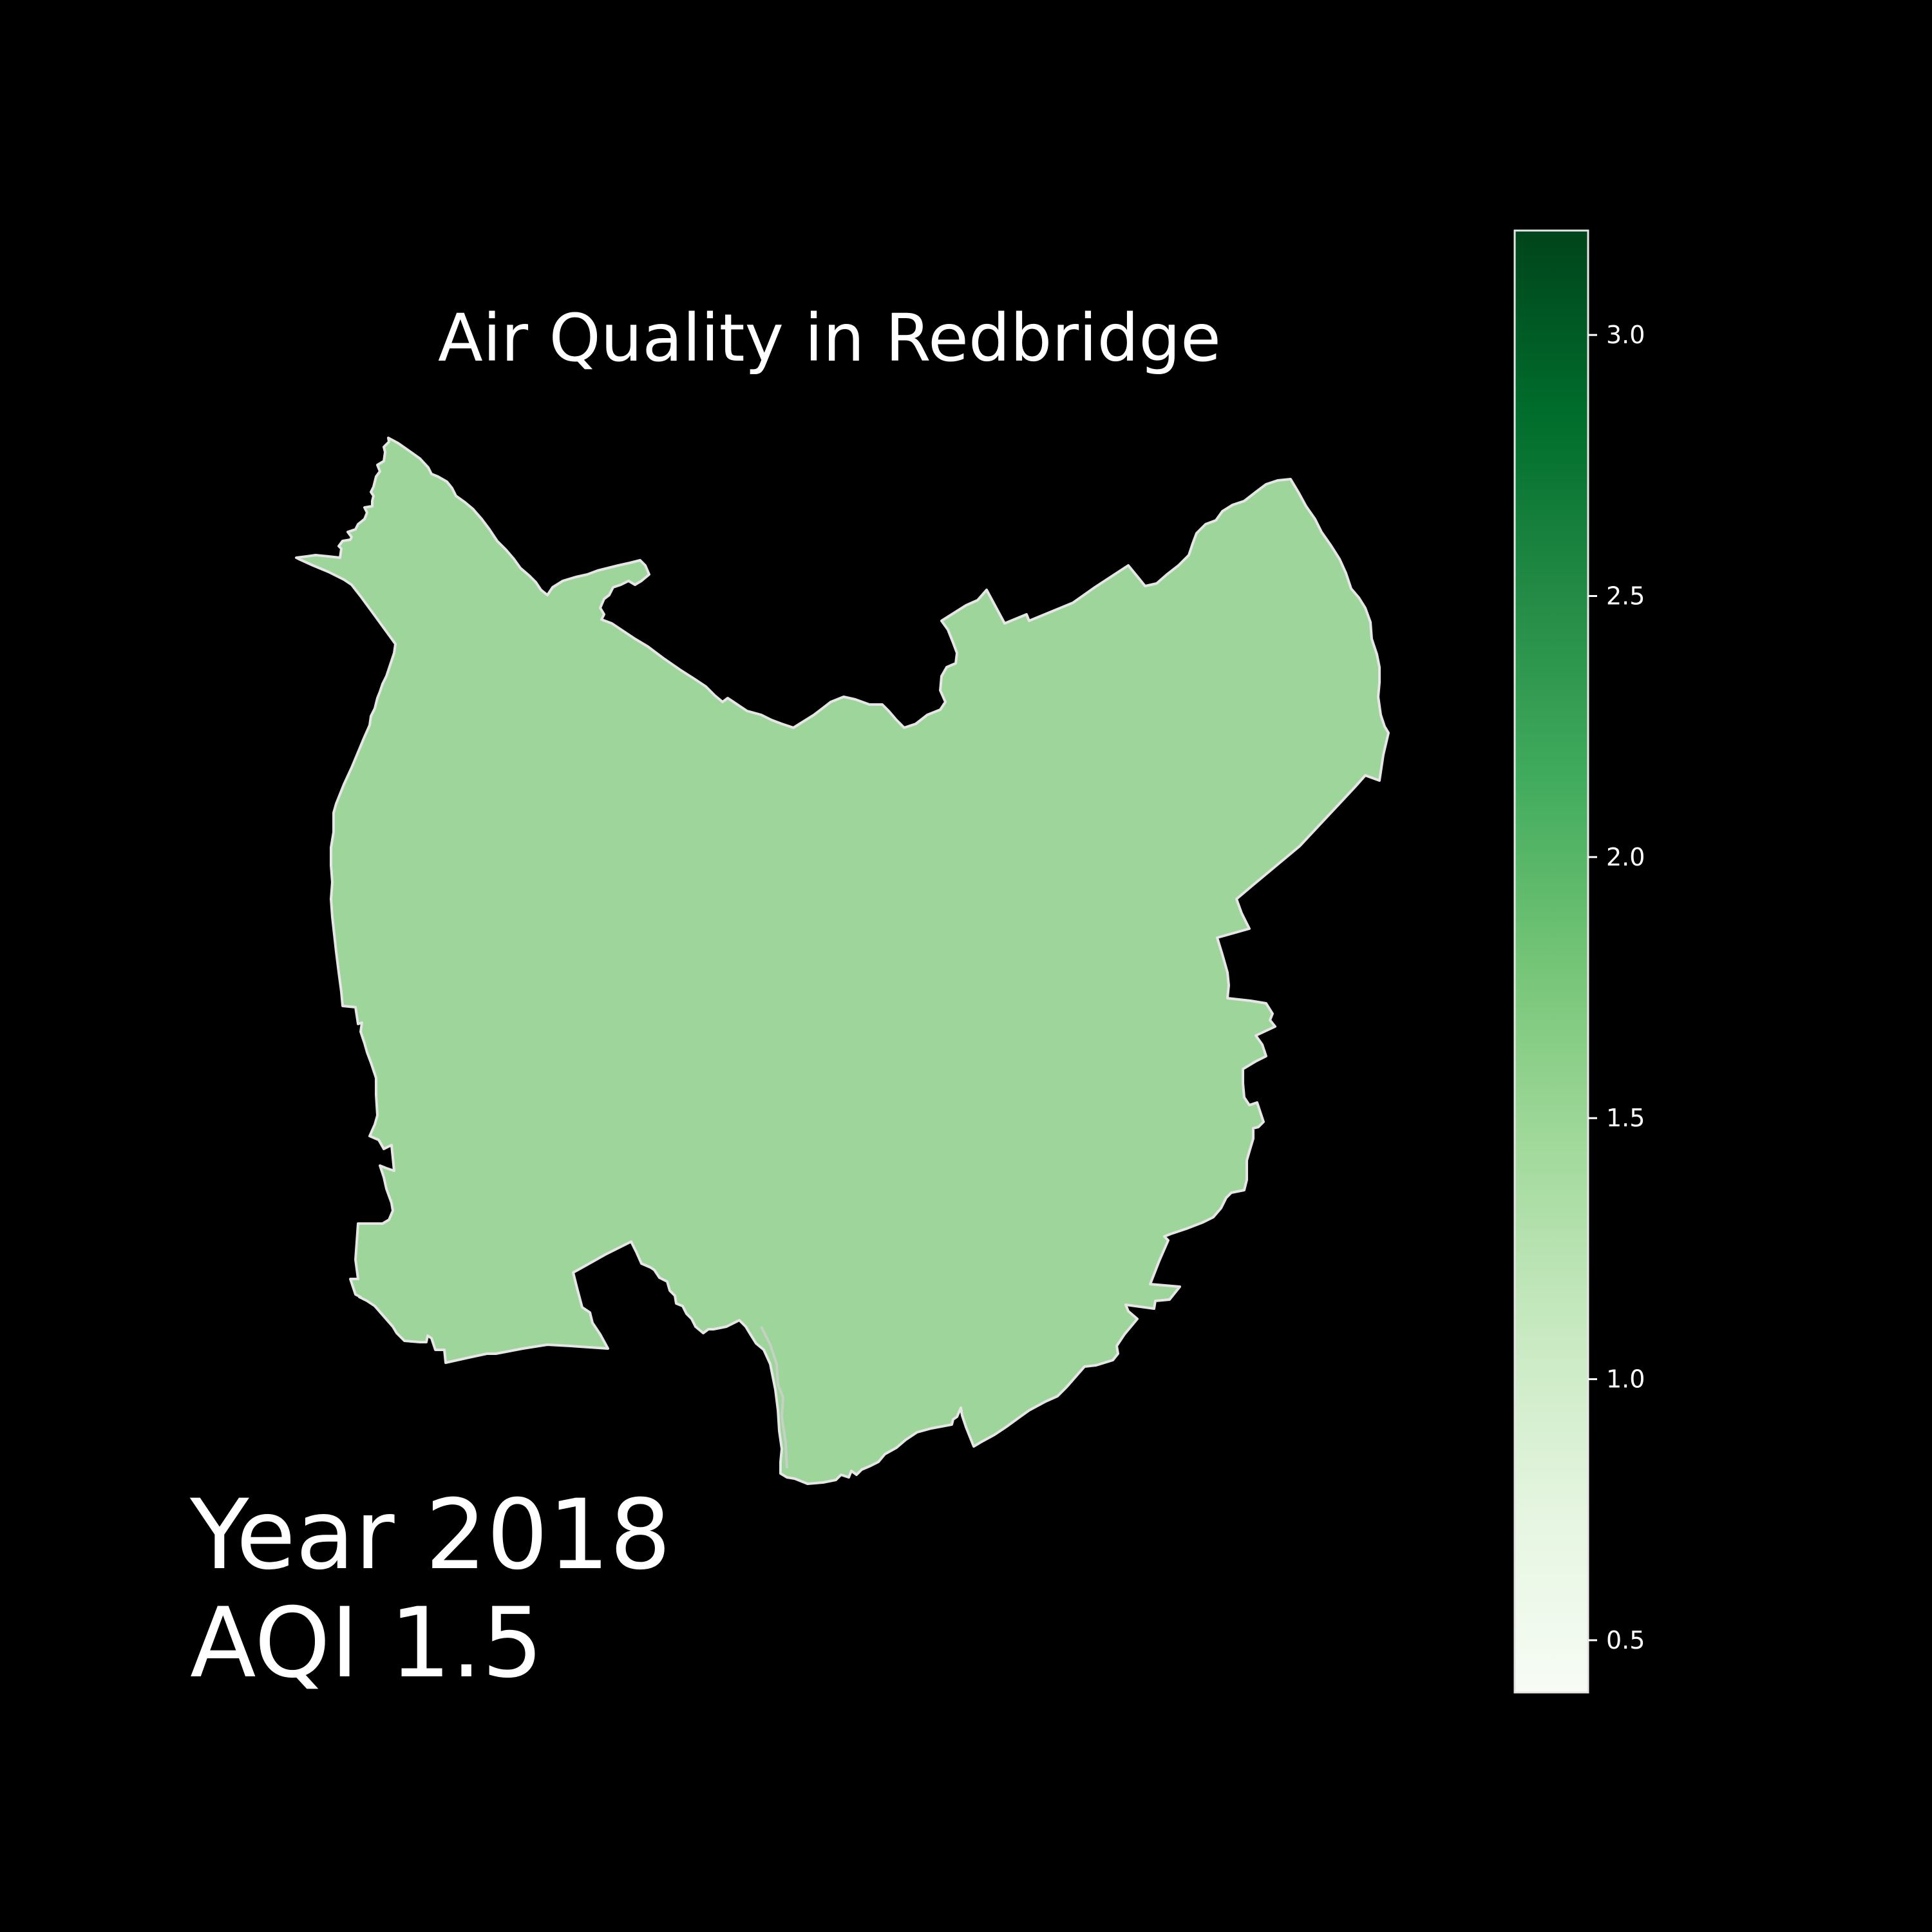  Describe the element at coordinates (1626, 1118) in the screenshot. I see `colorbar-tick-label: 1.5` at that location.